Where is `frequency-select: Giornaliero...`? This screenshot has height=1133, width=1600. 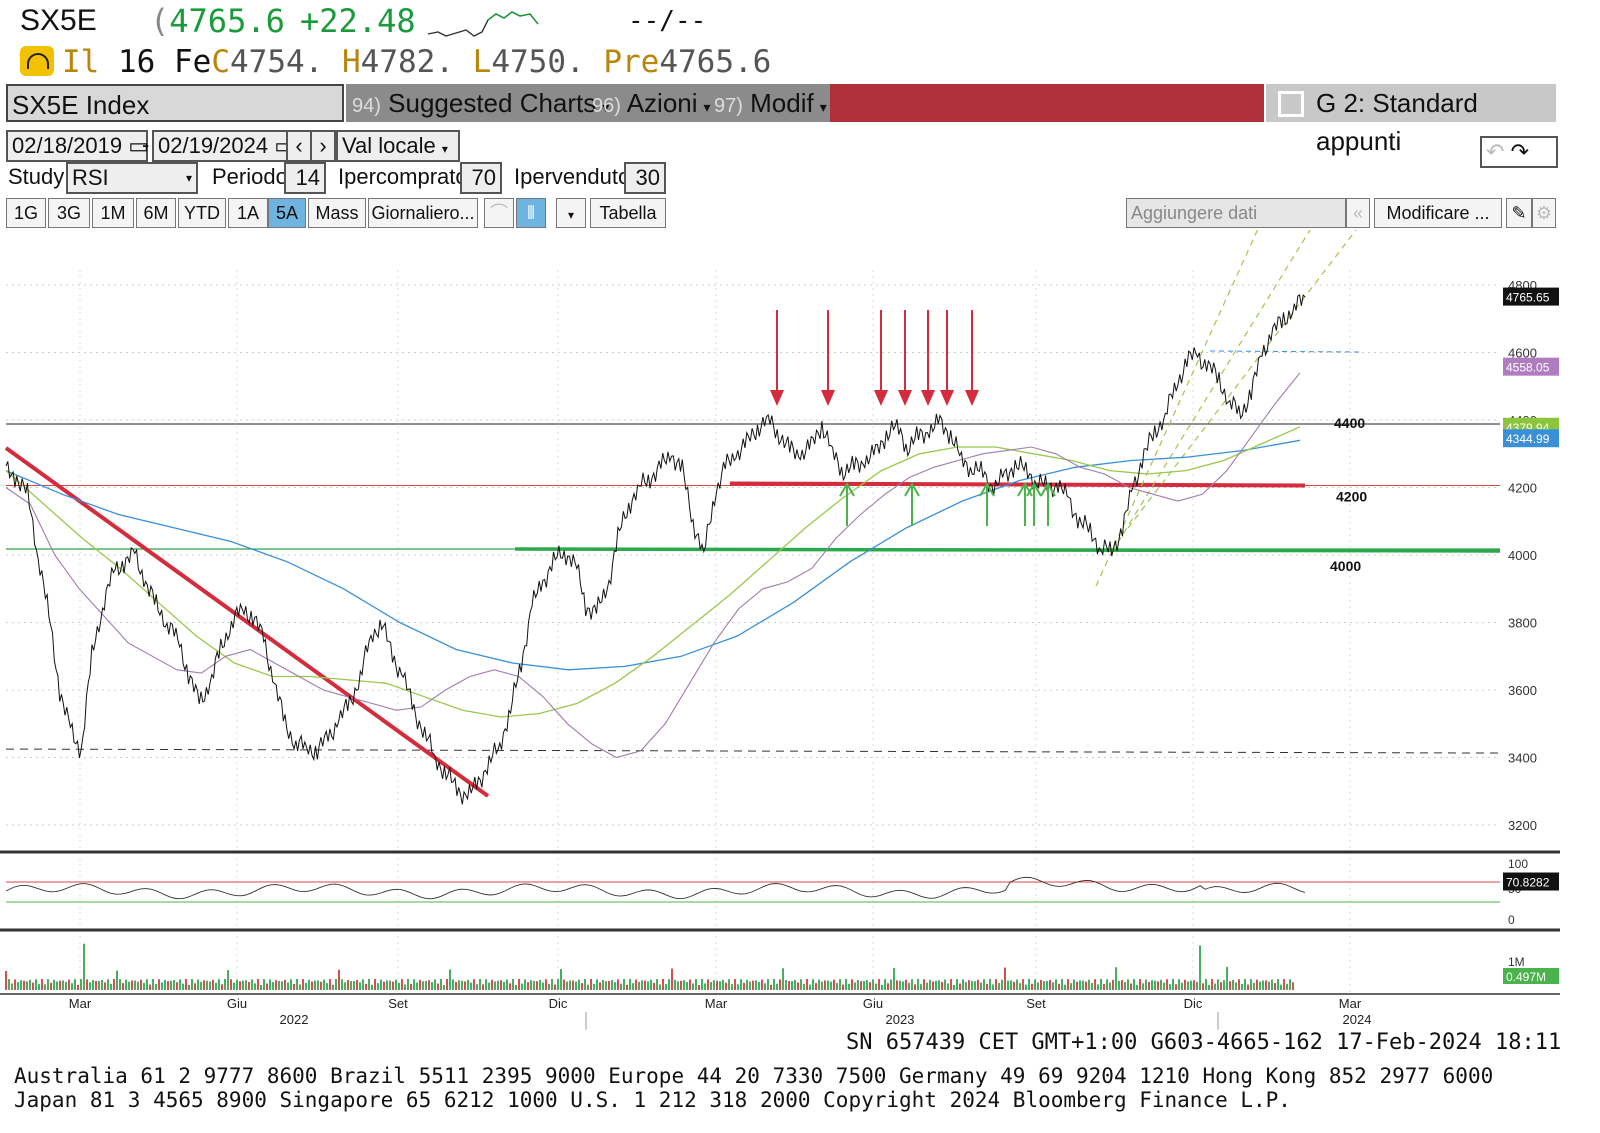 frequency-select: Giornaliero... is located at coordinates (423, 213).